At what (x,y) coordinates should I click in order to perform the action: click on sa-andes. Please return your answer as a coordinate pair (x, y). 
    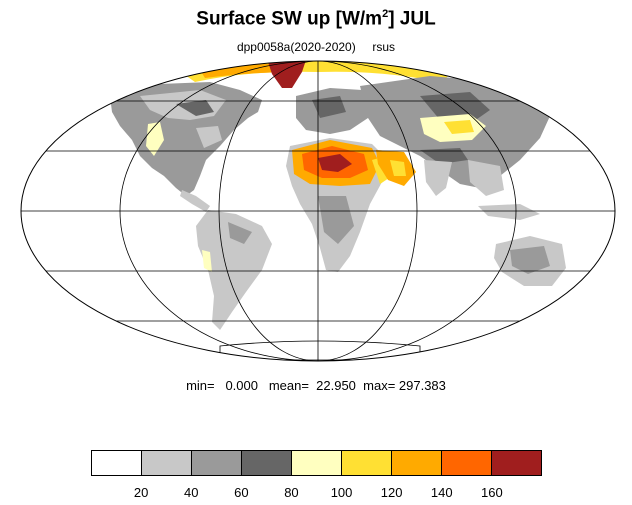
    Looking at the image, I should click on (207, 261).